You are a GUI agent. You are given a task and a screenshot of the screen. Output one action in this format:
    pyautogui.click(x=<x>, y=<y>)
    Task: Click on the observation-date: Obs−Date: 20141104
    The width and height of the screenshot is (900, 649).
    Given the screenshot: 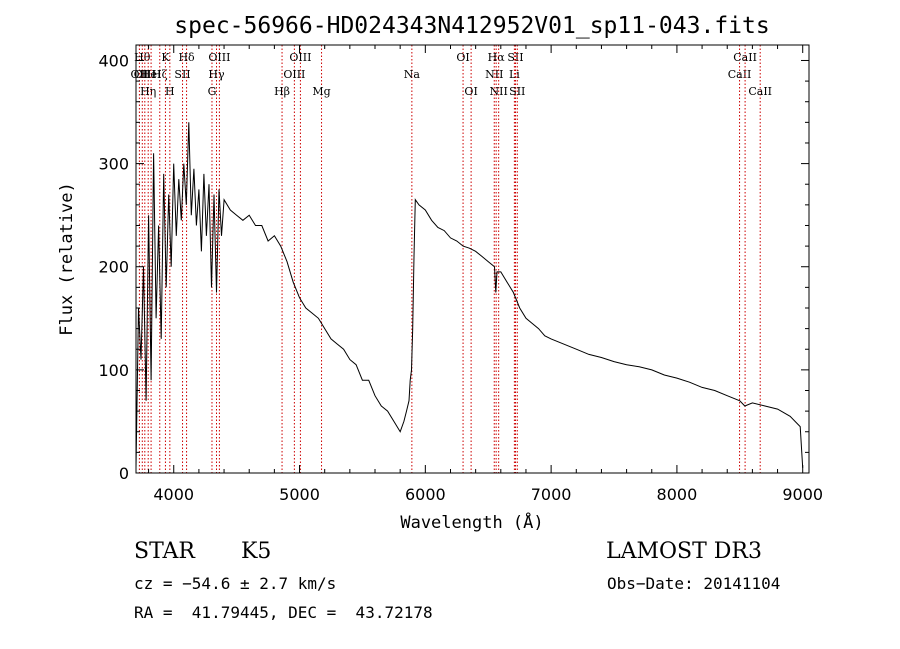 What is the action you would take?
    pyautogui.click(x=694, y=583)
    